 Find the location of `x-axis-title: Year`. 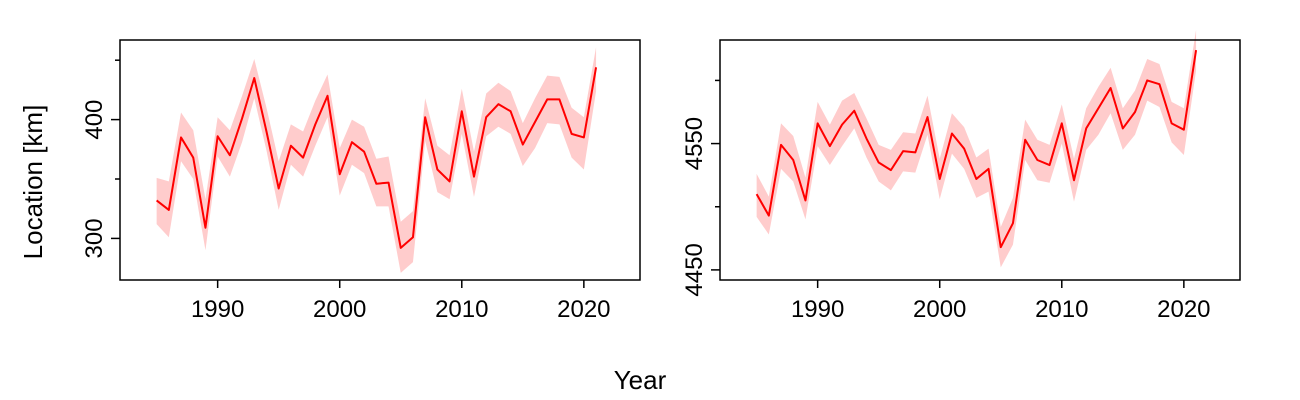

x-axis-title: Year is located at coordinates (640, 380).